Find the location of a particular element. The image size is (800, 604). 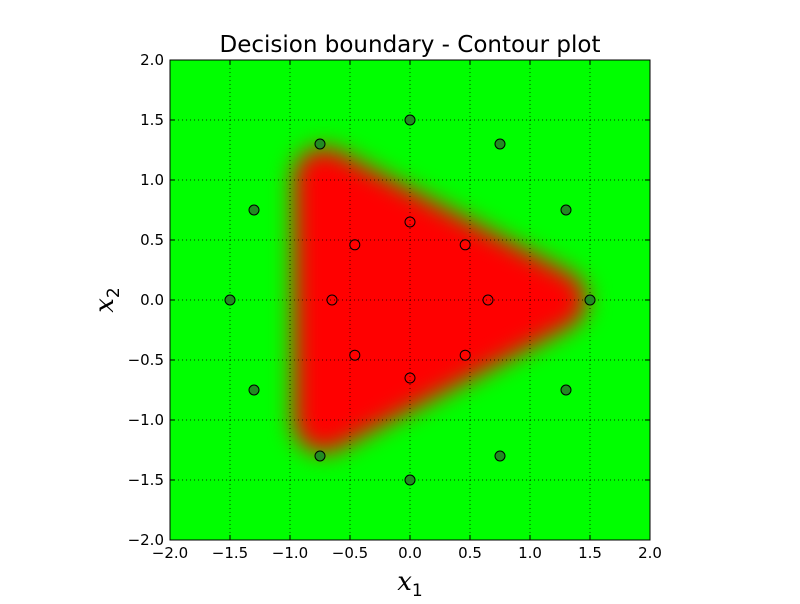

x-axis-label: x1 is located at coordinates (410, 583).